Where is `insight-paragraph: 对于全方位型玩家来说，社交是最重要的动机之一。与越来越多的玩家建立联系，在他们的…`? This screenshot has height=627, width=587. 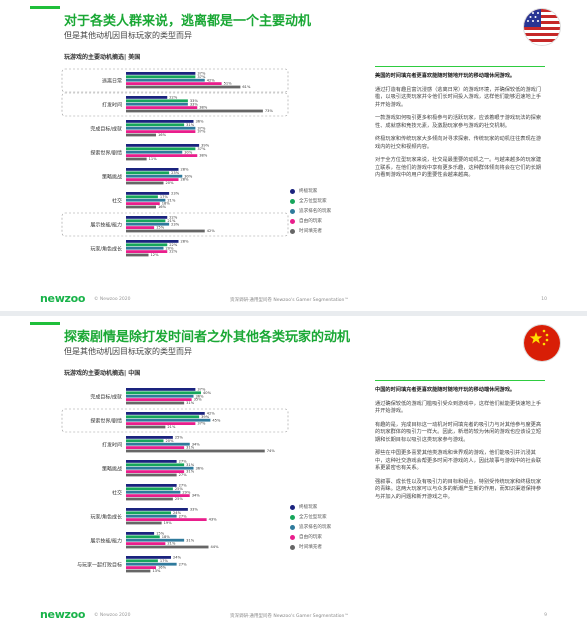 insight-paragraph: 对于全方位型玩家来说，社交是最重要的动机之一。与越来越多的玩家建立联系，在他们的… is located at coordinates (458, 168).